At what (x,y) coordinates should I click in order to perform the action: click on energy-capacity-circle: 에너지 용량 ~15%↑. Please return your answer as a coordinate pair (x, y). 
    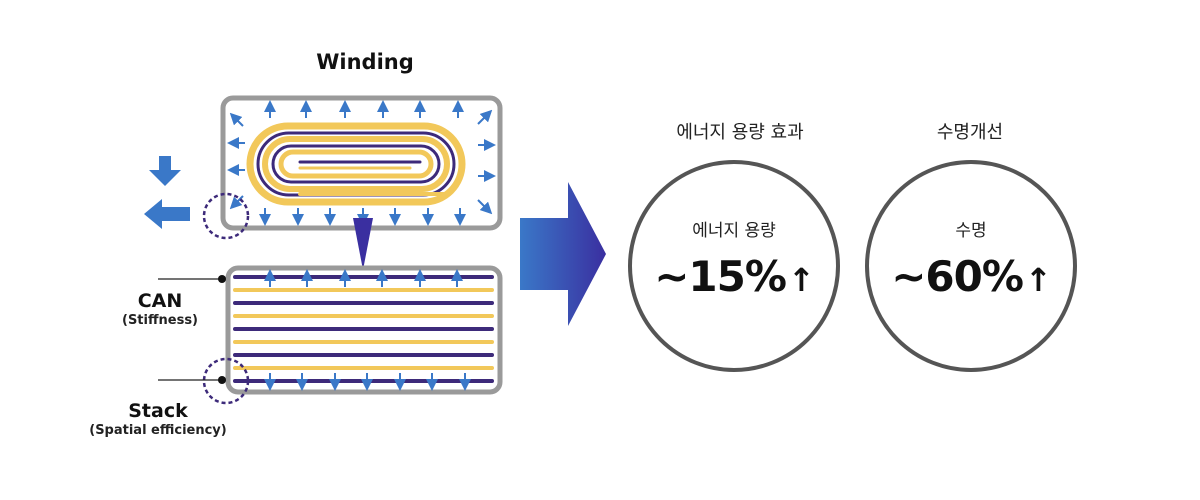
    Looking at the image, I should click on (734, 266).